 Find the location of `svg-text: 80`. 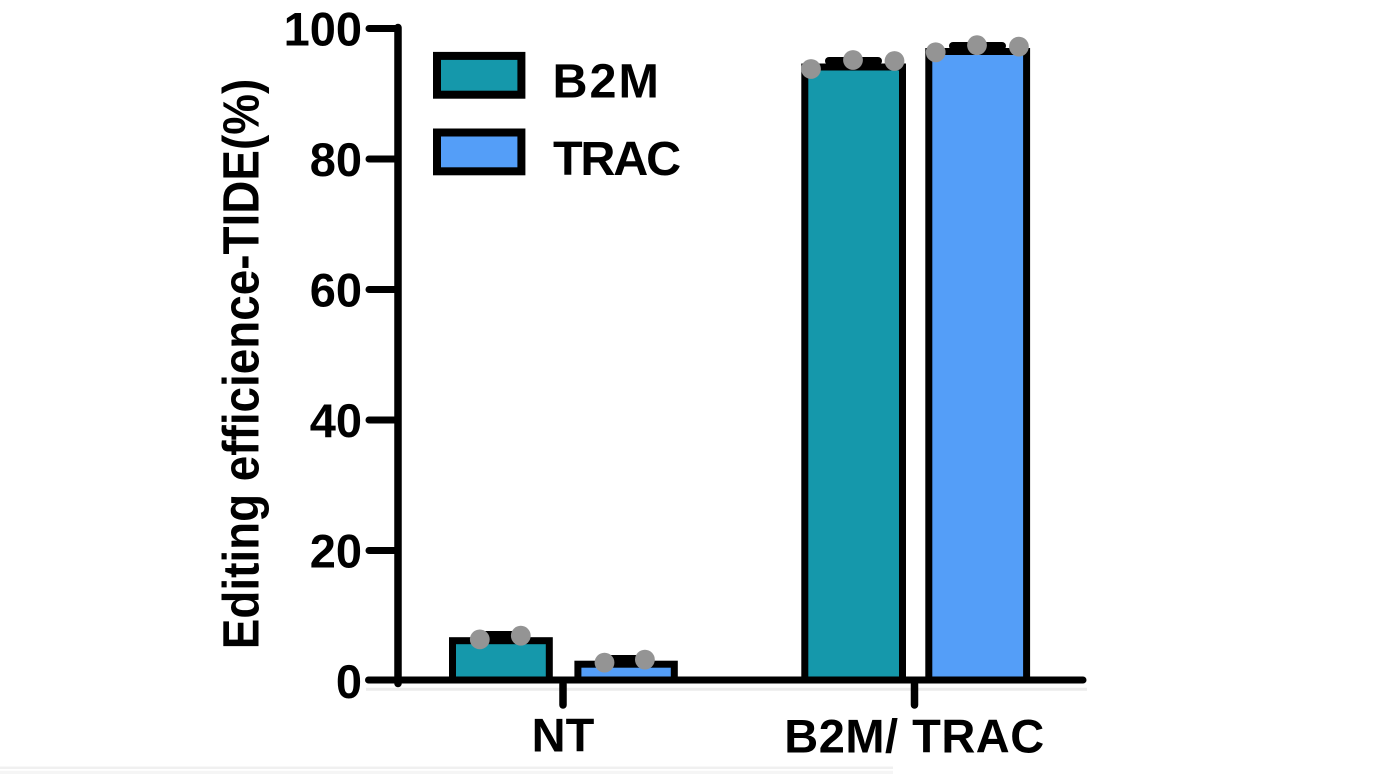

svg-text: 80 is located at coordinates (336, 159).